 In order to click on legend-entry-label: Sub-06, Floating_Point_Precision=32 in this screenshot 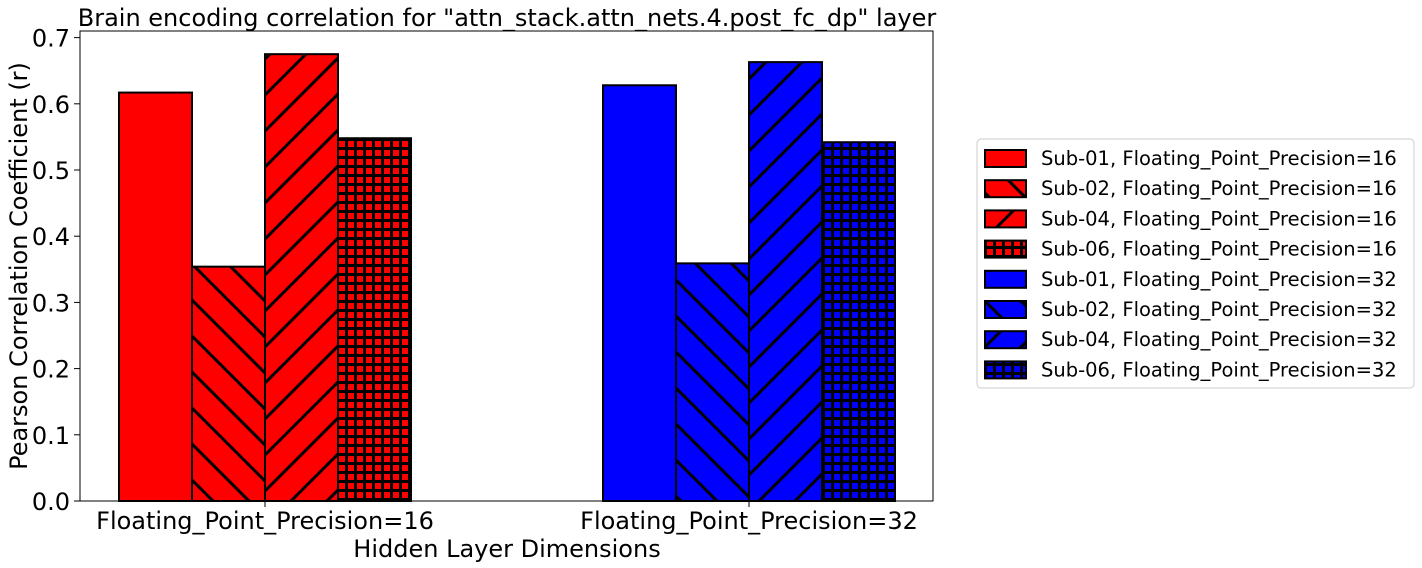, I will do `click(1219, 369)`.